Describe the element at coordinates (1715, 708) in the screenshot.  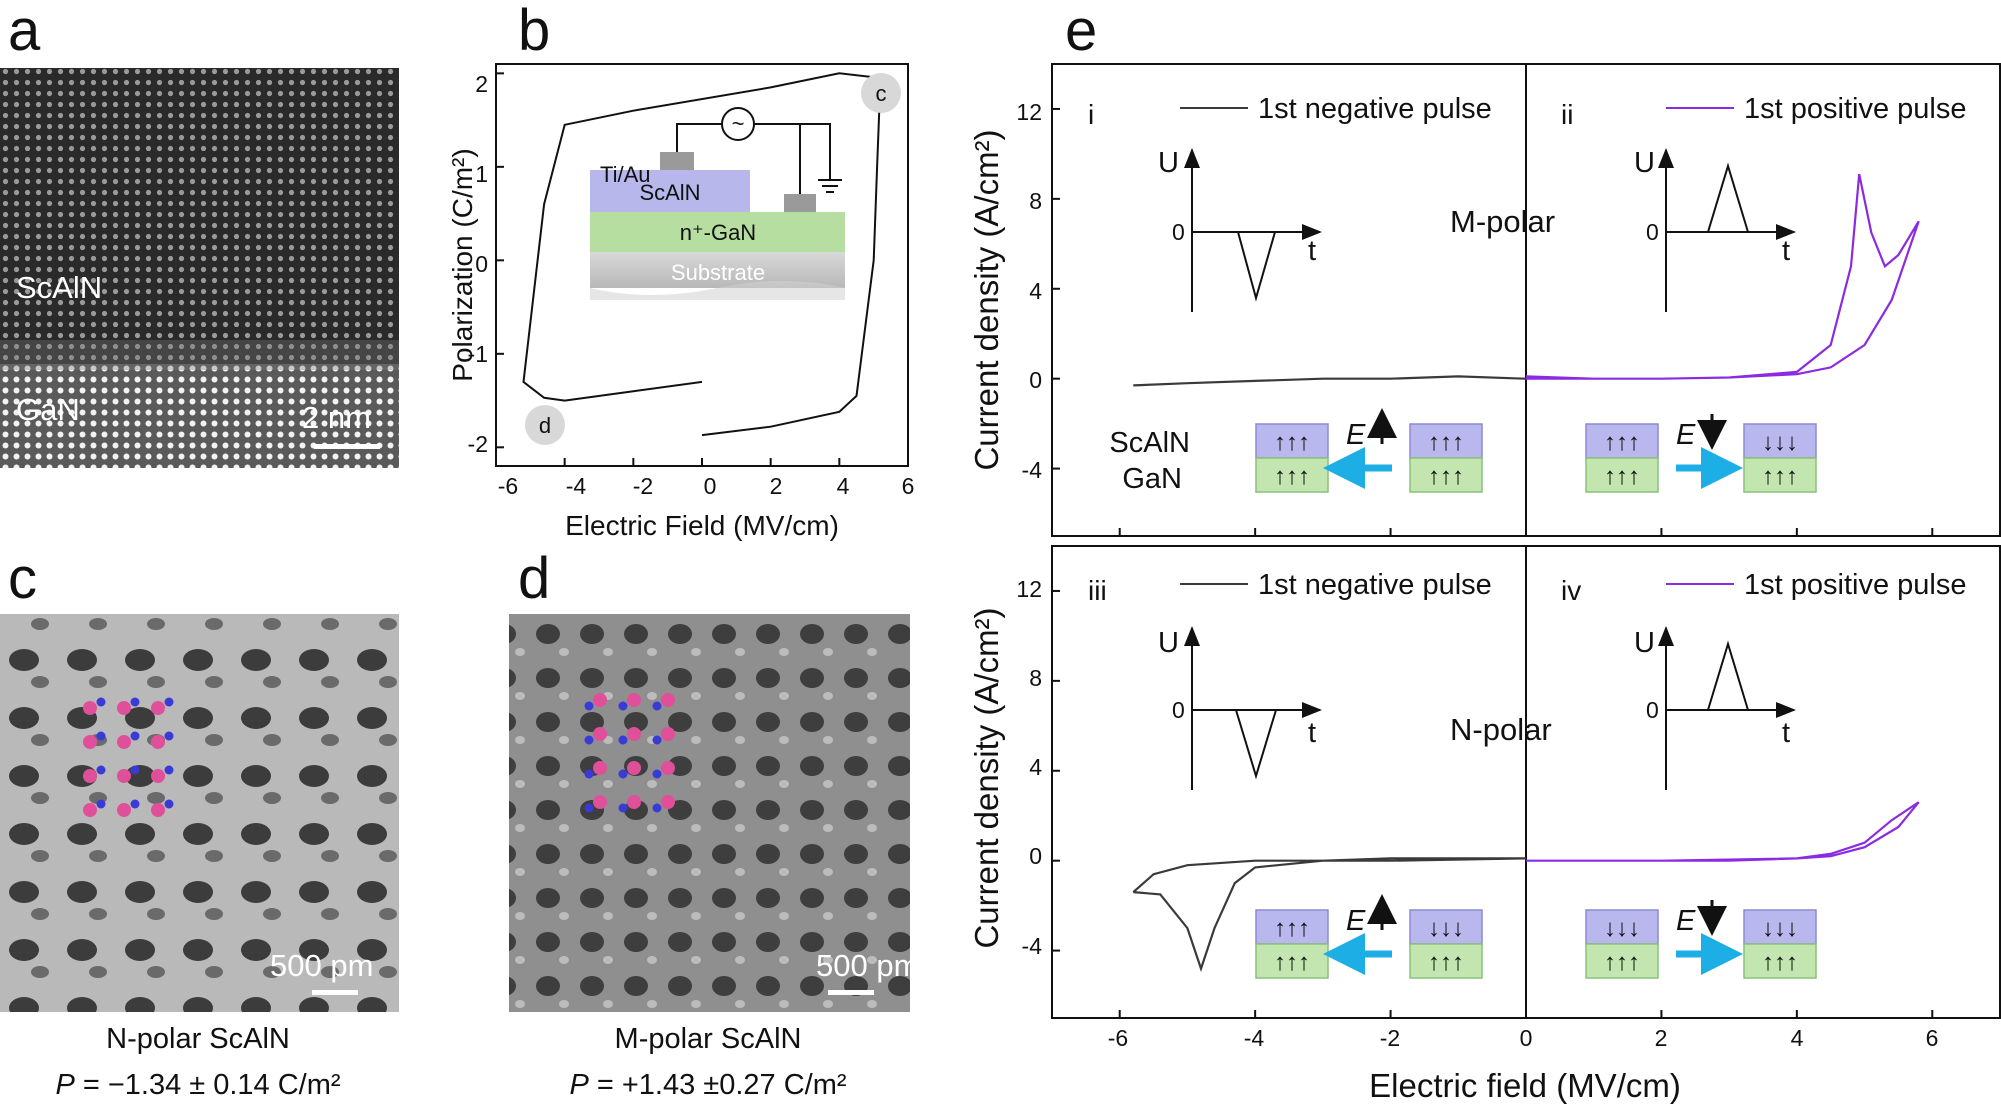
I see `pulse-inset-iv: U 0 t` at that location.